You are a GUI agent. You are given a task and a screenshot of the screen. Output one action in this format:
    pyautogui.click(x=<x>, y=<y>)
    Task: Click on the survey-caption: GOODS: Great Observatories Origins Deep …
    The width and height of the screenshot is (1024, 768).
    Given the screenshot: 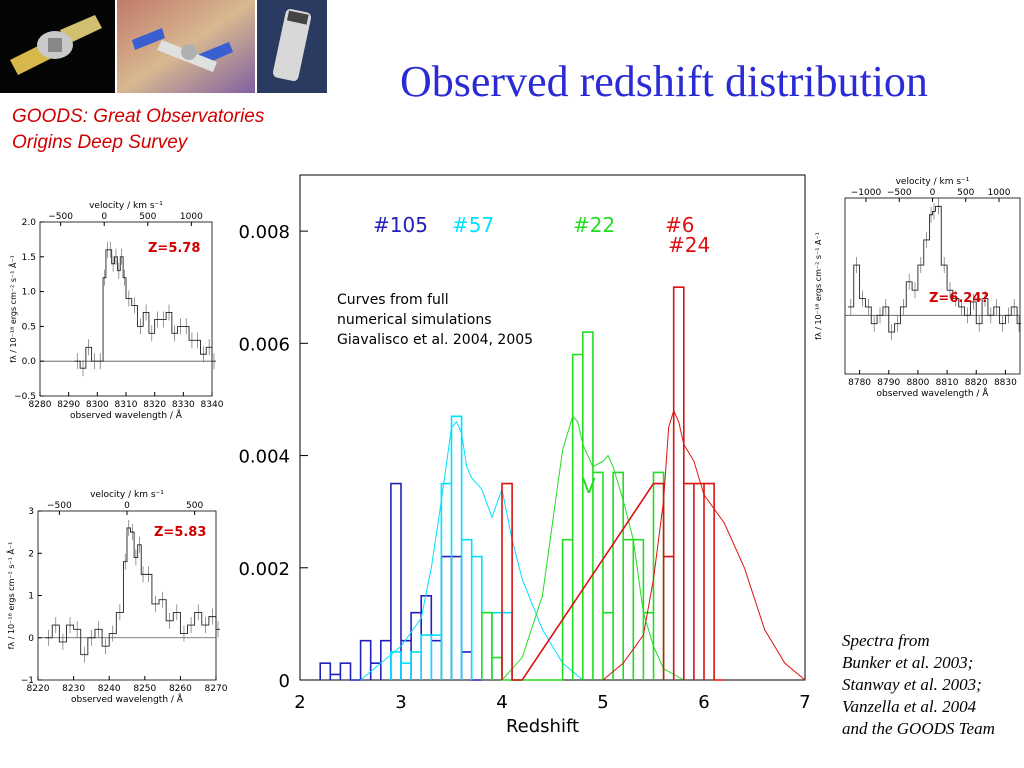 What is the action you would take?
    pyautogui.click(x=138, y=130)
    